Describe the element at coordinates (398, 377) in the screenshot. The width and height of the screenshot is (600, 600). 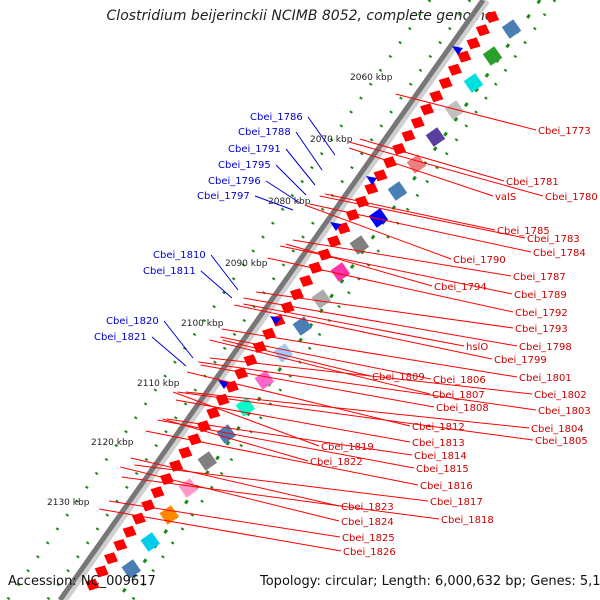
I see `right-gene-label: Cbei_1809` at that location.